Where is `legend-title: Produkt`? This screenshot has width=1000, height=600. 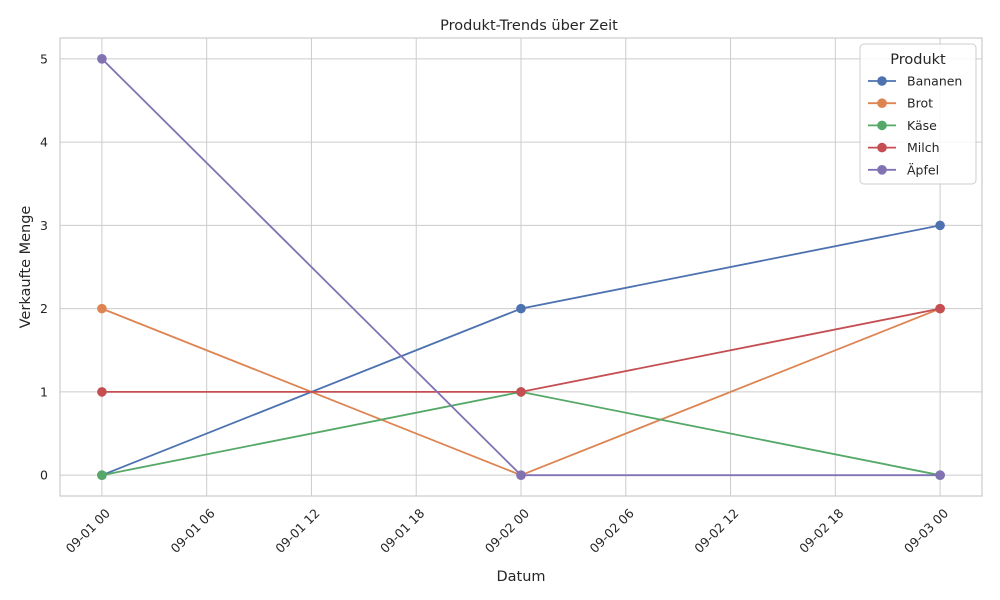
legend-title: Produkt is located at coordinates (918, 60).